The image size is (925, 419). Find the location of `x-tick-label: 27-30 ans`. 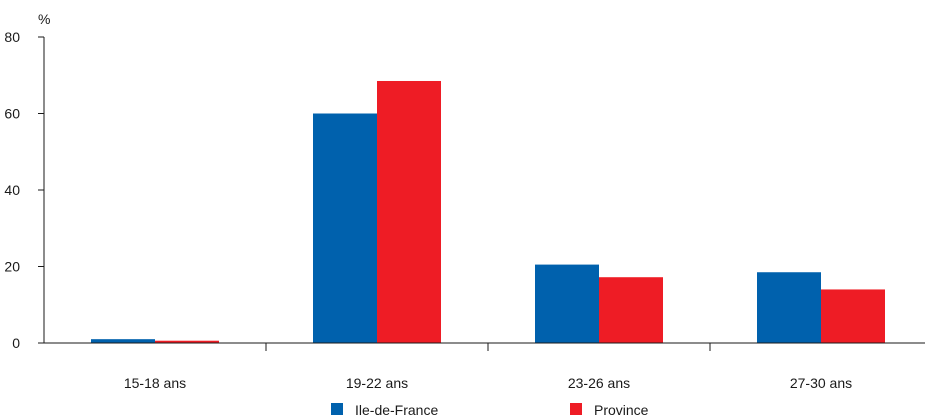

x-tick-label: 27-30 ans is located at coordinates (821, 383).